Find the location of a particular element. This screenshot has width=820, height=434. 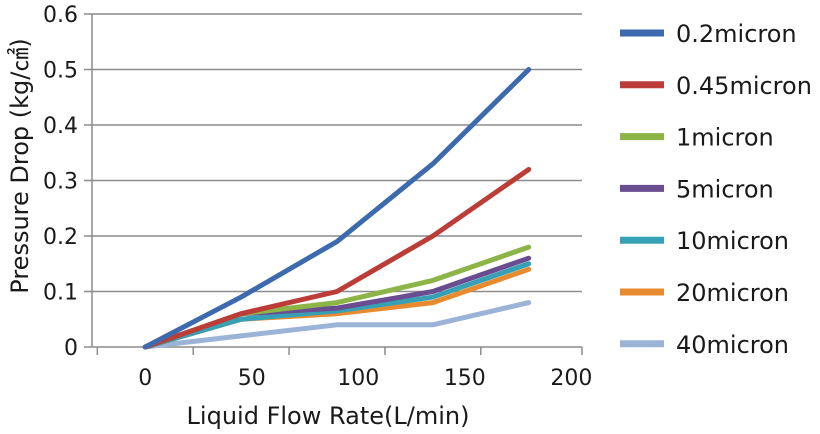

x-tick-label: 50 is located at coordinates (252, 378).